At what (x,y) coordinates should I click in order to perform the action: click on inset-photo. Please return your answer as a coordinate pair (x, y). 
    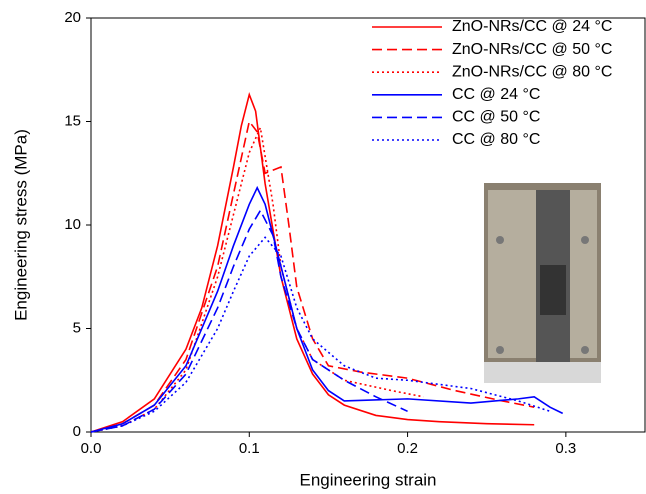
    Looking at the image, I should click on (542, 283).